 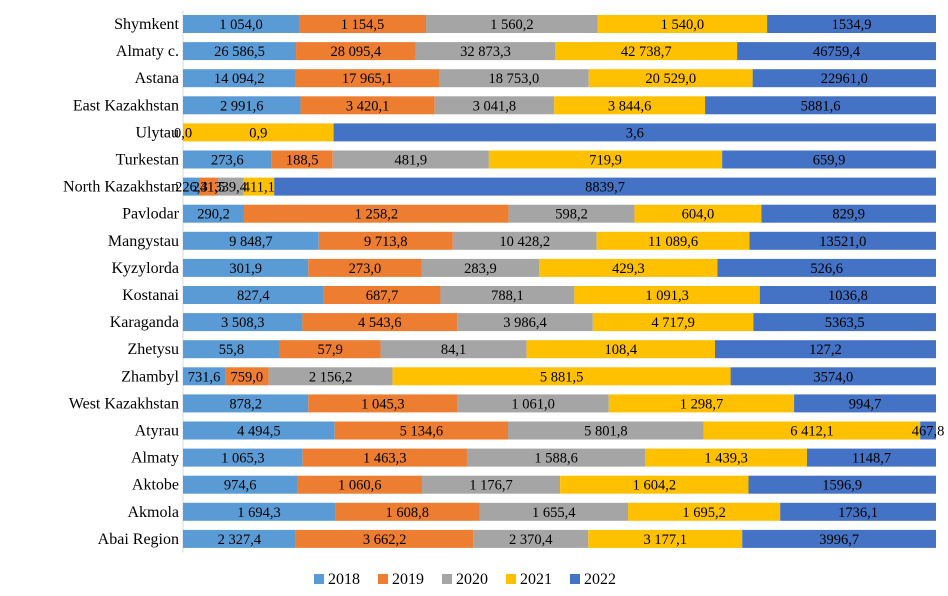 I want to click on bar-segment-east-kazakhstan-2019, so click(x=367, y=105).